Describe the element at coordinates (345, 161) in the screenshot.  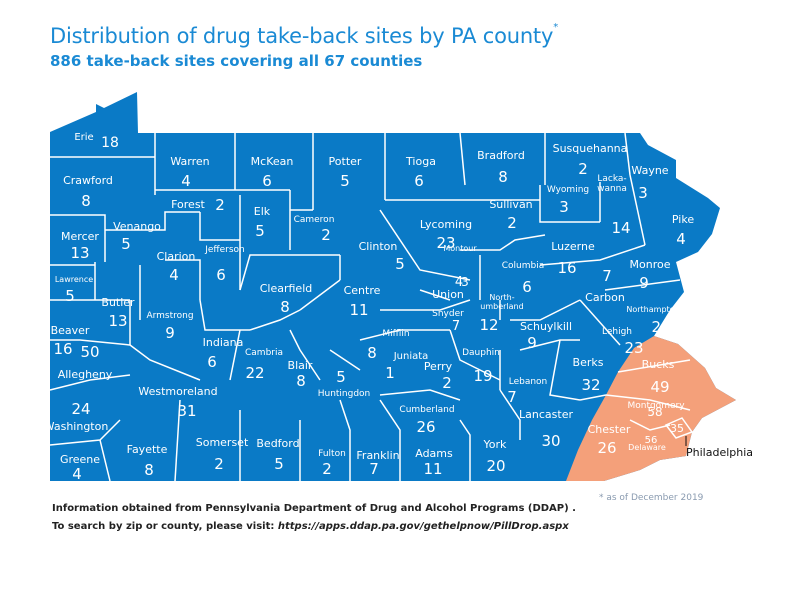
I see `county-name-potter: Potter` at that location.